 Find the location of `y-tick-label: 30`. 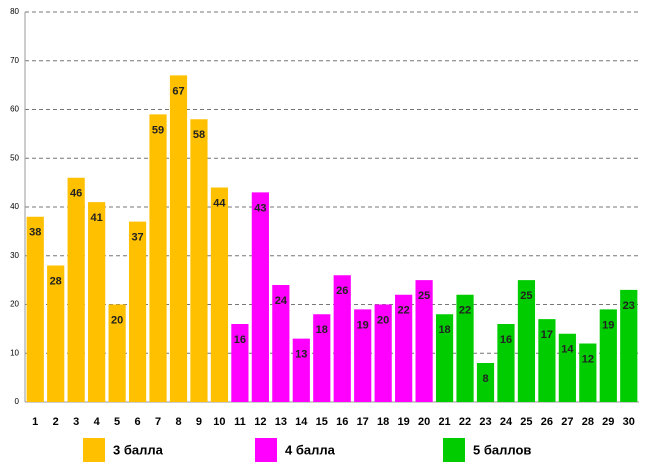

y-tick-label: 30 is located at coordinates (14, 255).